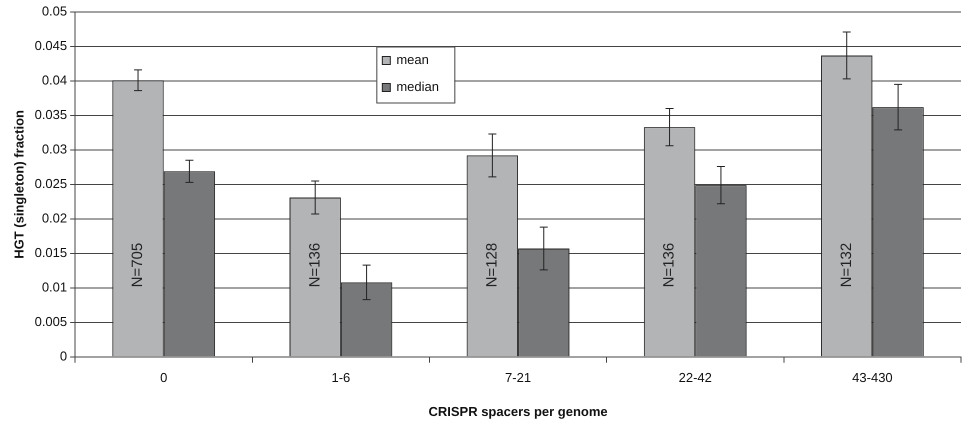  I want to click on y-axis-title: HGT (singleton) fraction, so click(18, 184).